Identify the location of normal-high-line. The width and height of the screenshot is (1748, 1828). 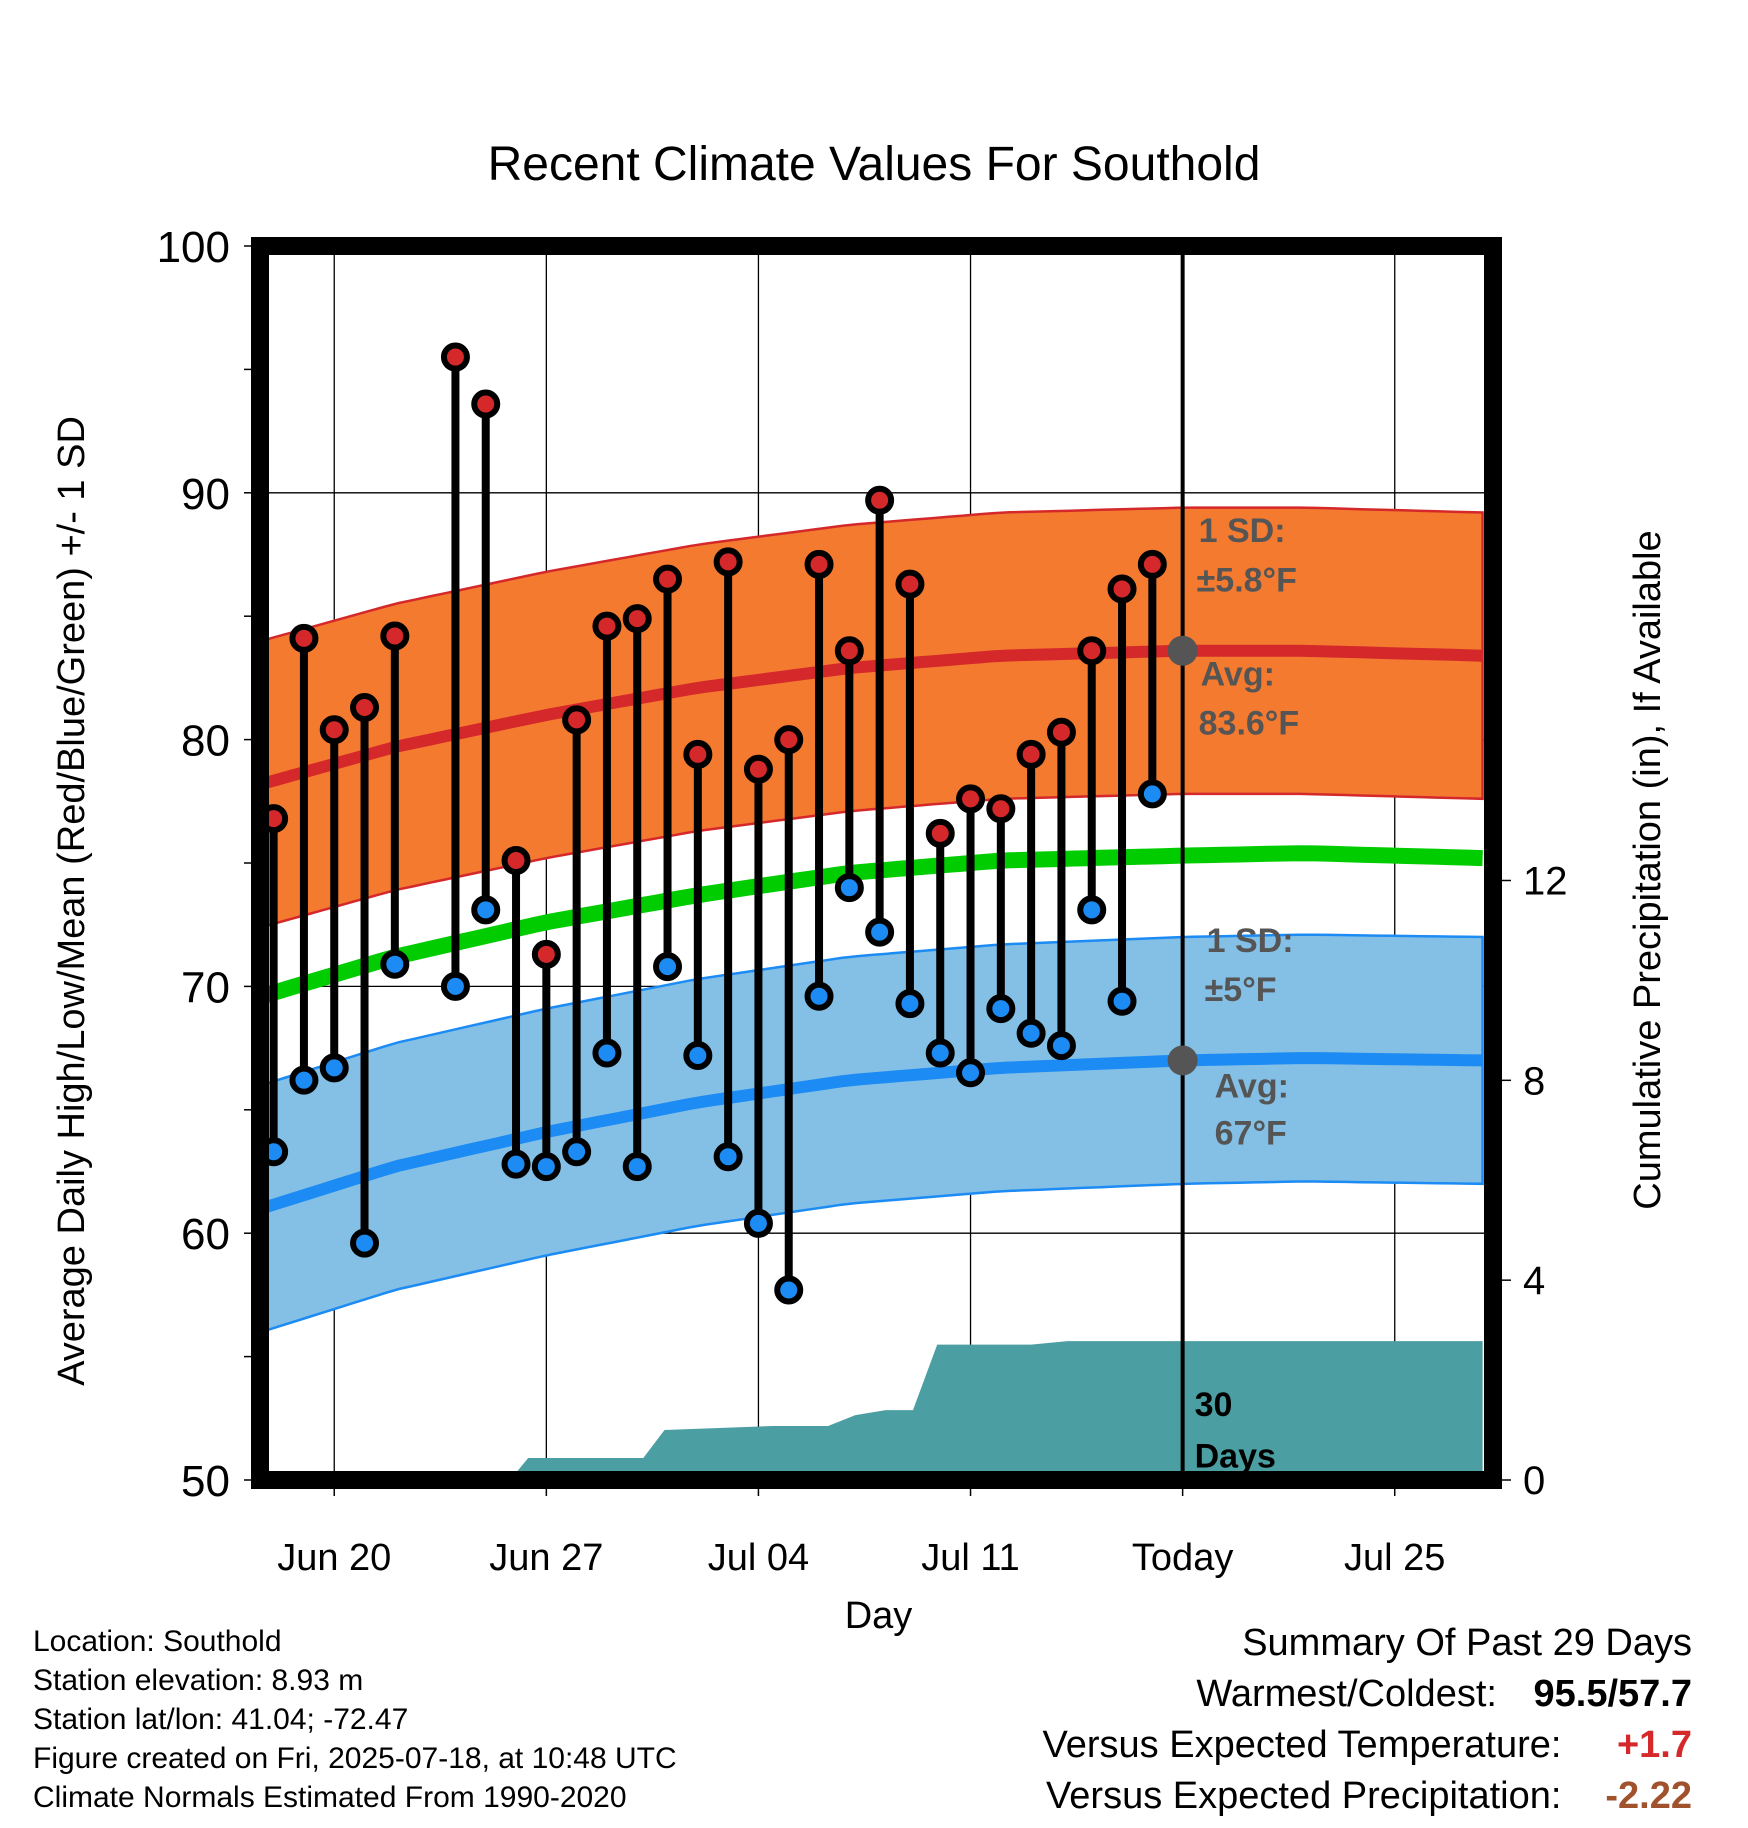
(871, 717).